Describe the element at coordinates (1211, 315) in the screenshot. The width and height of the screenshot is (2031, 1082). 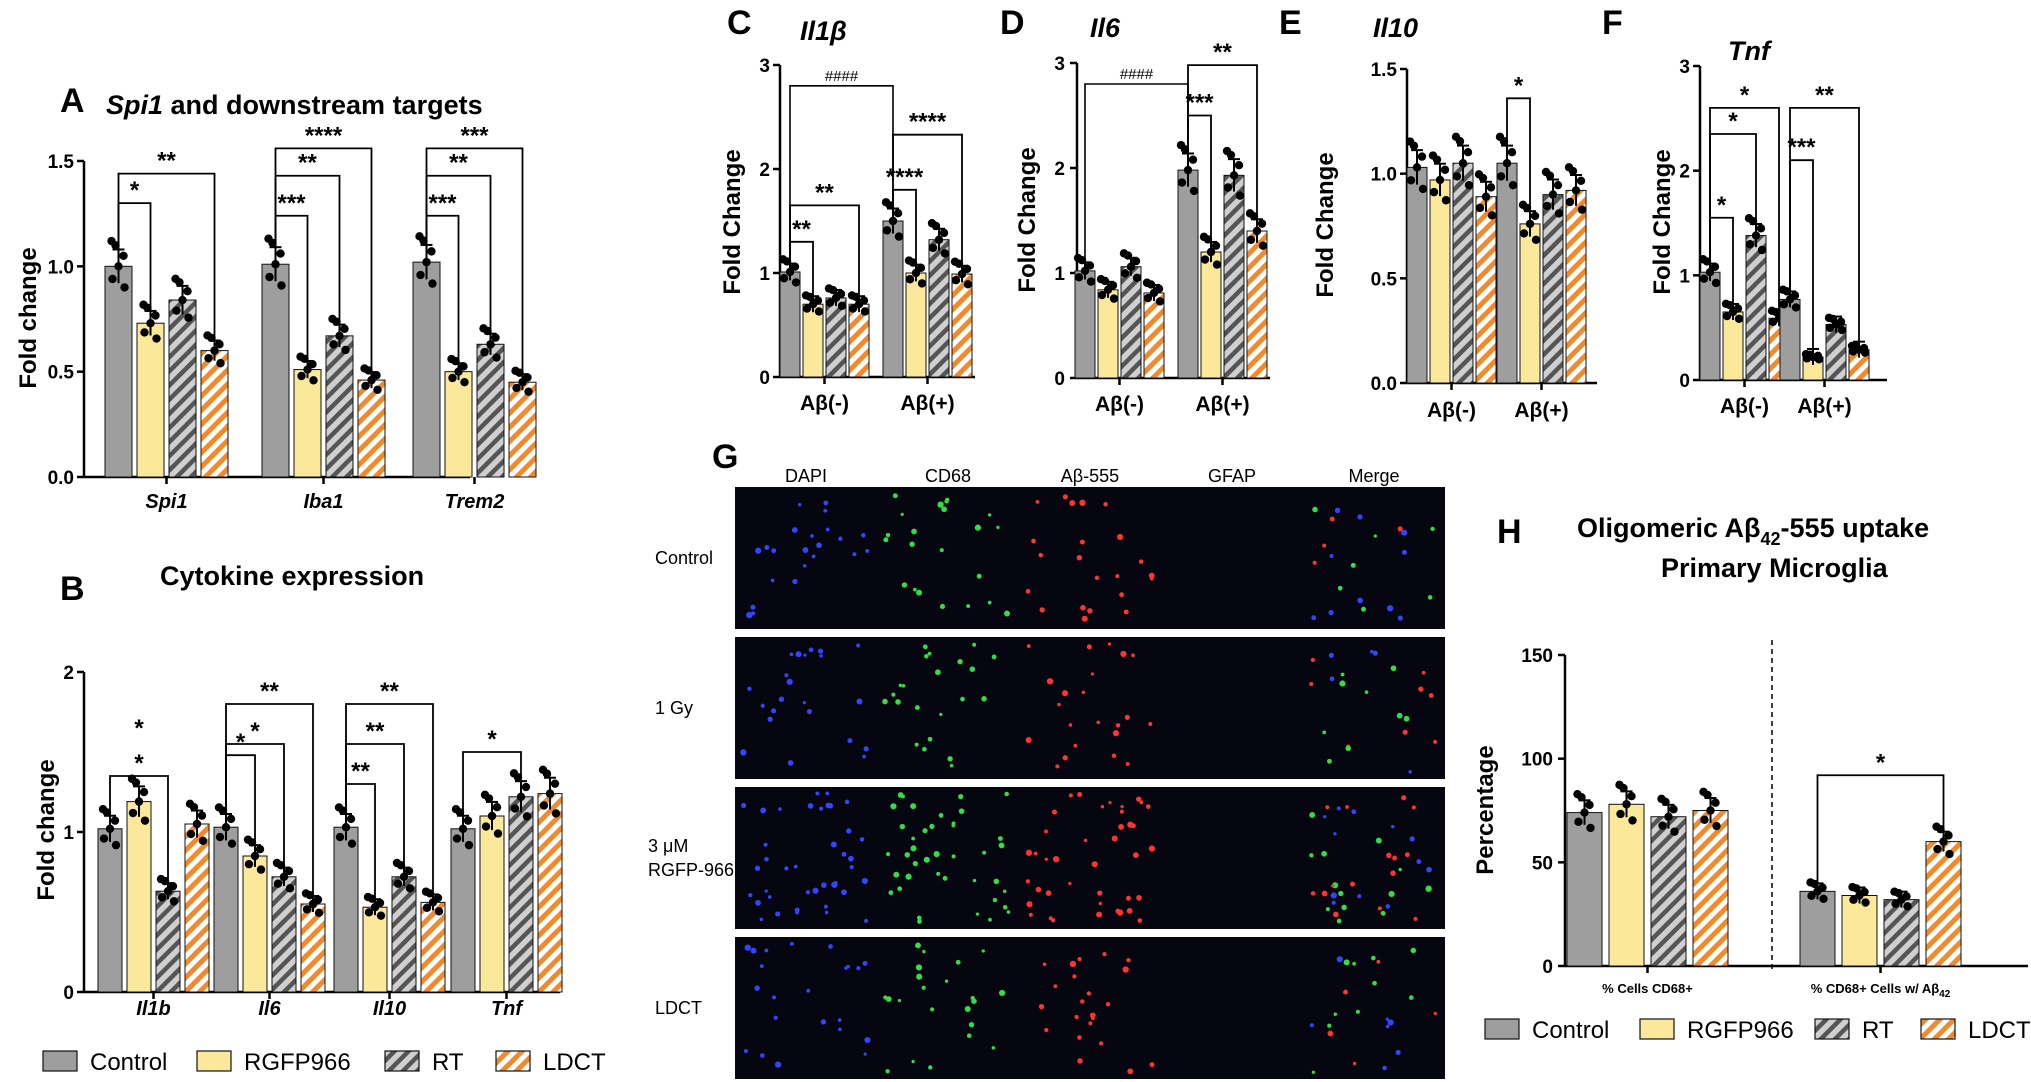
I see `bar-d-rgfp` at that location.